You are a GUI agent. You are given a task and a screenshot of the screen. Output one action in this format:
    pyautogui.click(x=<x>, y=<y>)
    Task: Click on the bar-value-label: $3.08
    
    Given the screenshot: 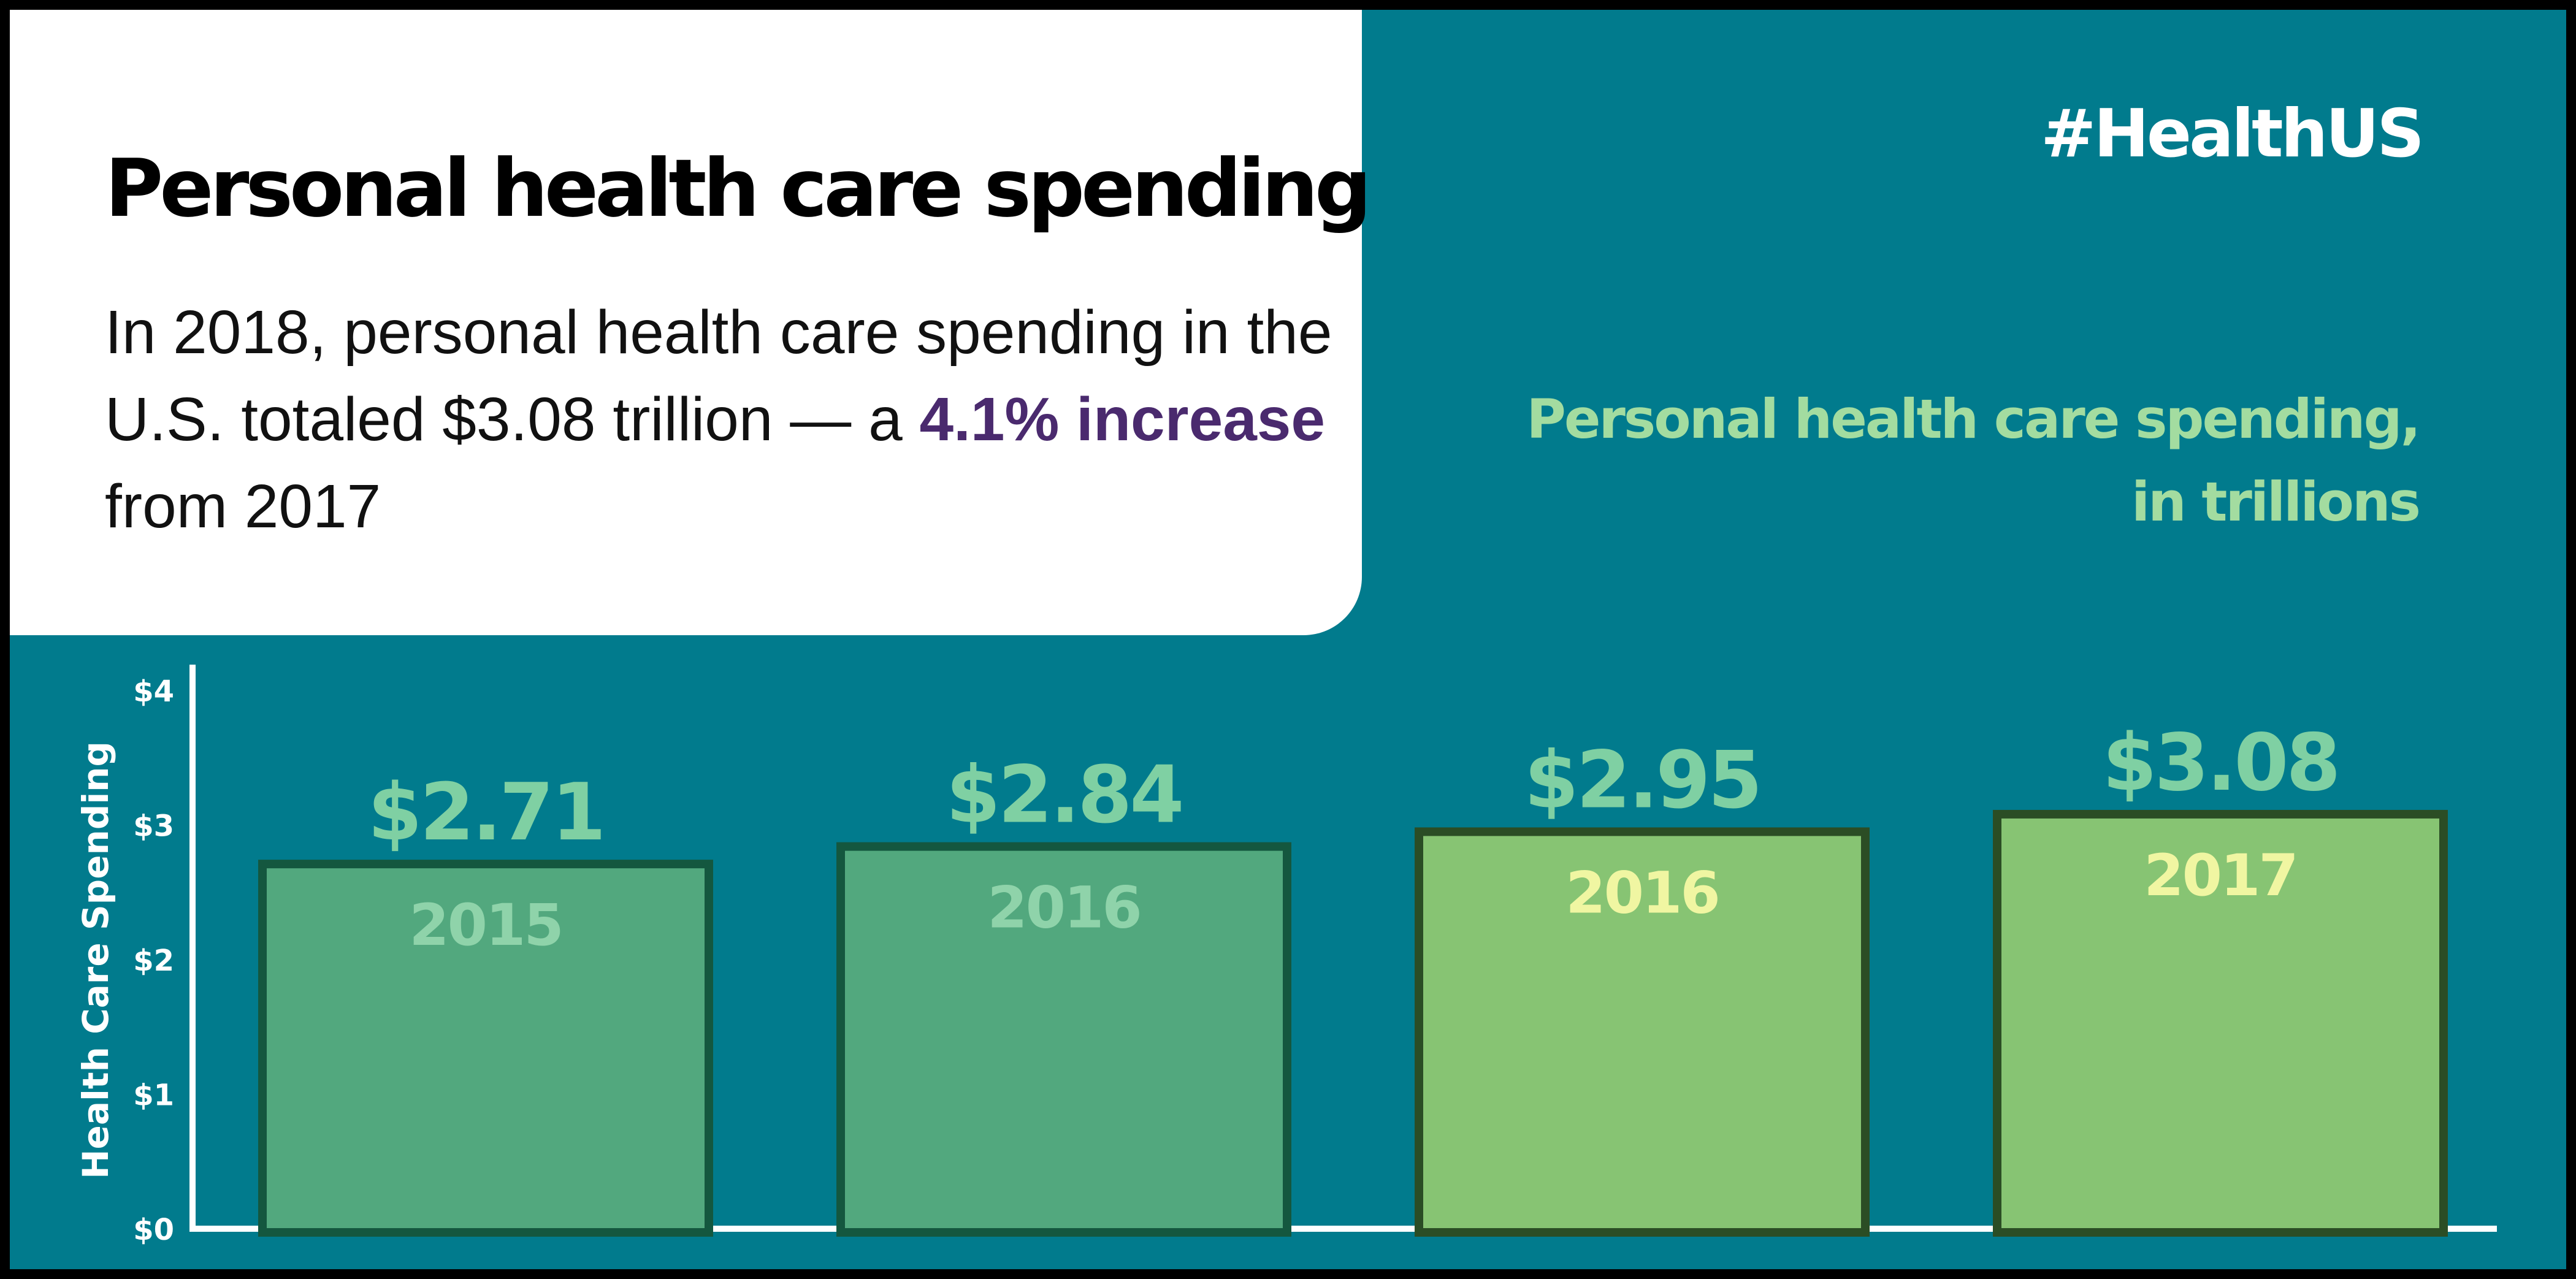 What is the action you would take?
    pyautogui.click(x=2221, y=763)
    